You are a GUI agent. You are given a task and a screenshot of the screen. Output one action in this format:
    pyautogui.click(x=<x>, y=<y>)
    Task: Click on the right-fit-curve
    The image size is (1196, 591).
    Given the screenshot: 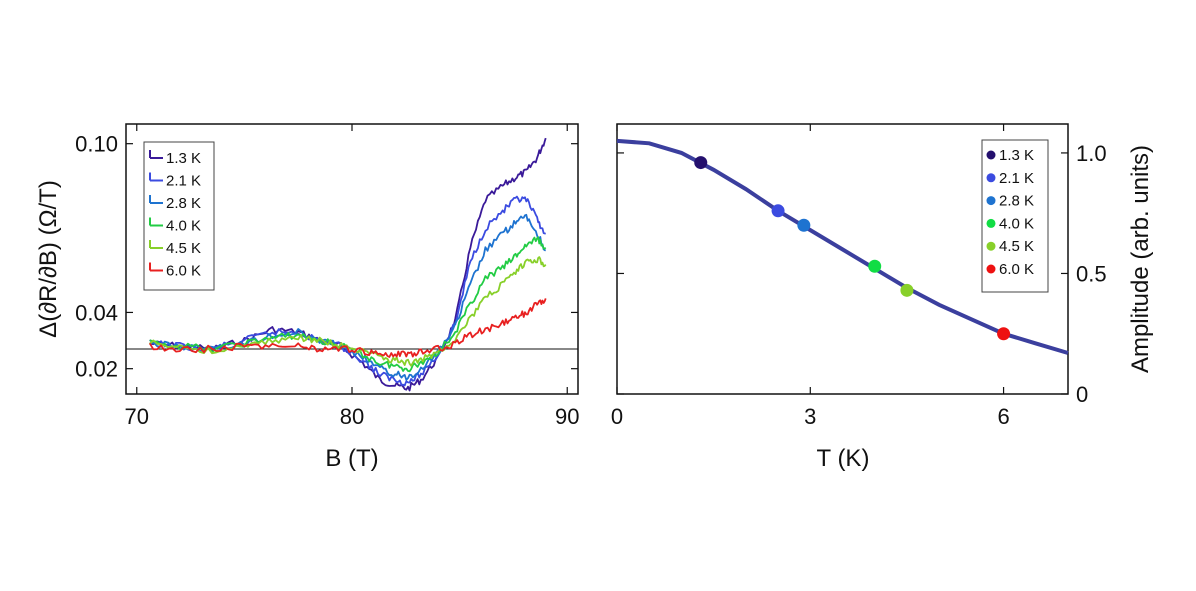 What is the action you would take?
    pyautogui.click(x=842, y=246)
    